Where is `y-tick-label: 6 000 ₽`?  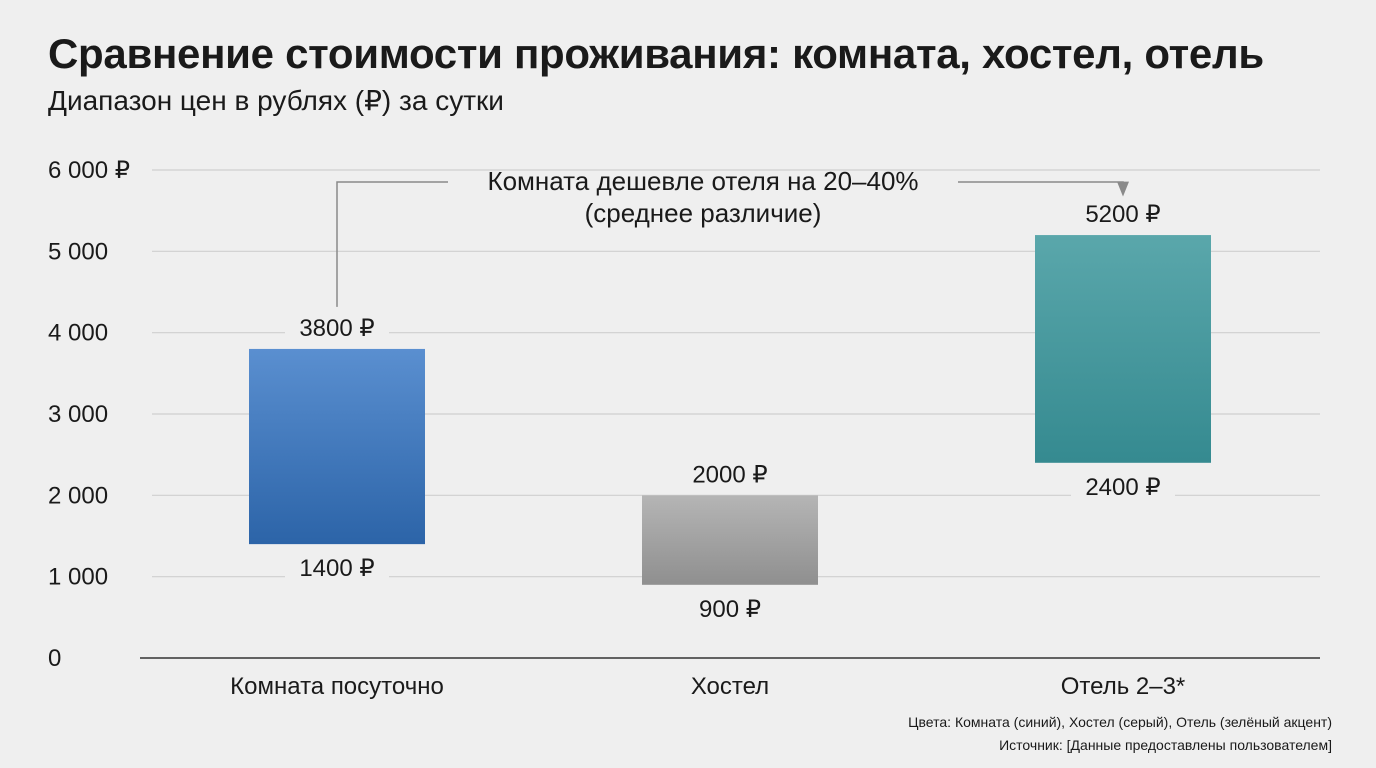
y-tick-label: 6 000 ₽ is located at coordinates (89, 170).